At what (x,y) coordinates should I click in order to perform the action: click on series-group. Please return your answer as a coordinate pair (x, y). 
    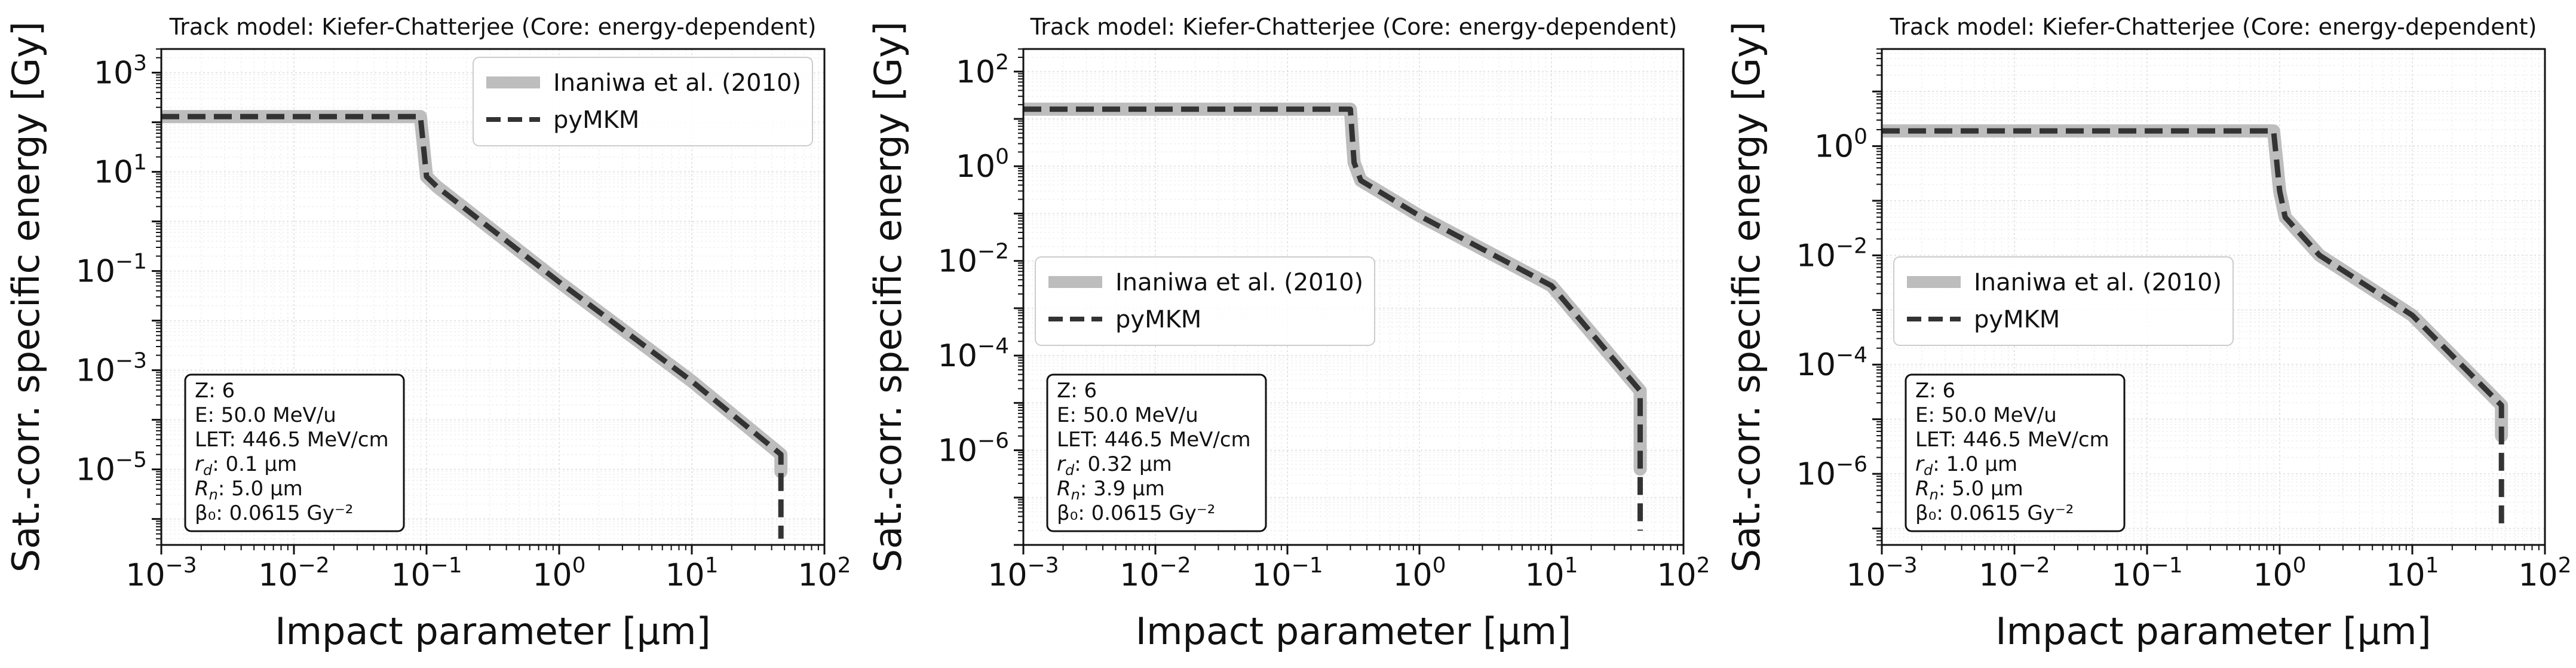
    Looking at the image, I should click on (2195, 326).